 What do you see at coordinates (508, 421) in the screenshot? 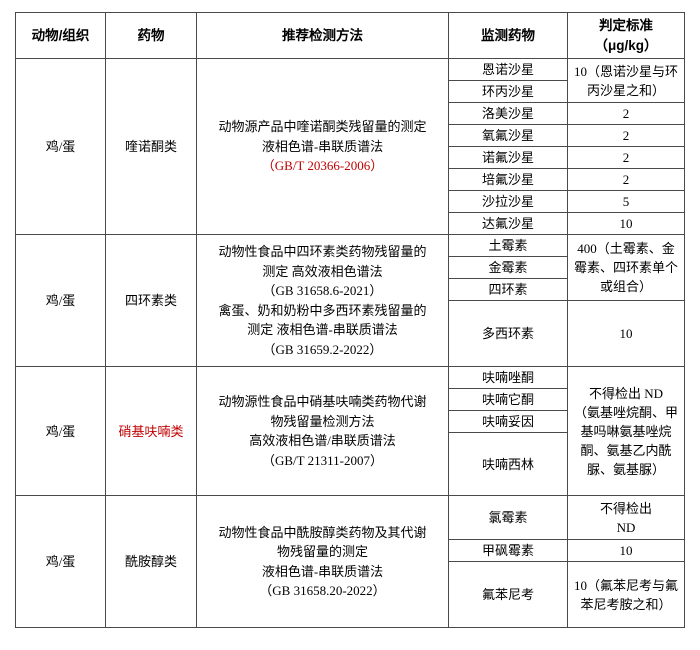
I see `drug-name-cell: 呋喃妥因` at bounding box center [508, 421].